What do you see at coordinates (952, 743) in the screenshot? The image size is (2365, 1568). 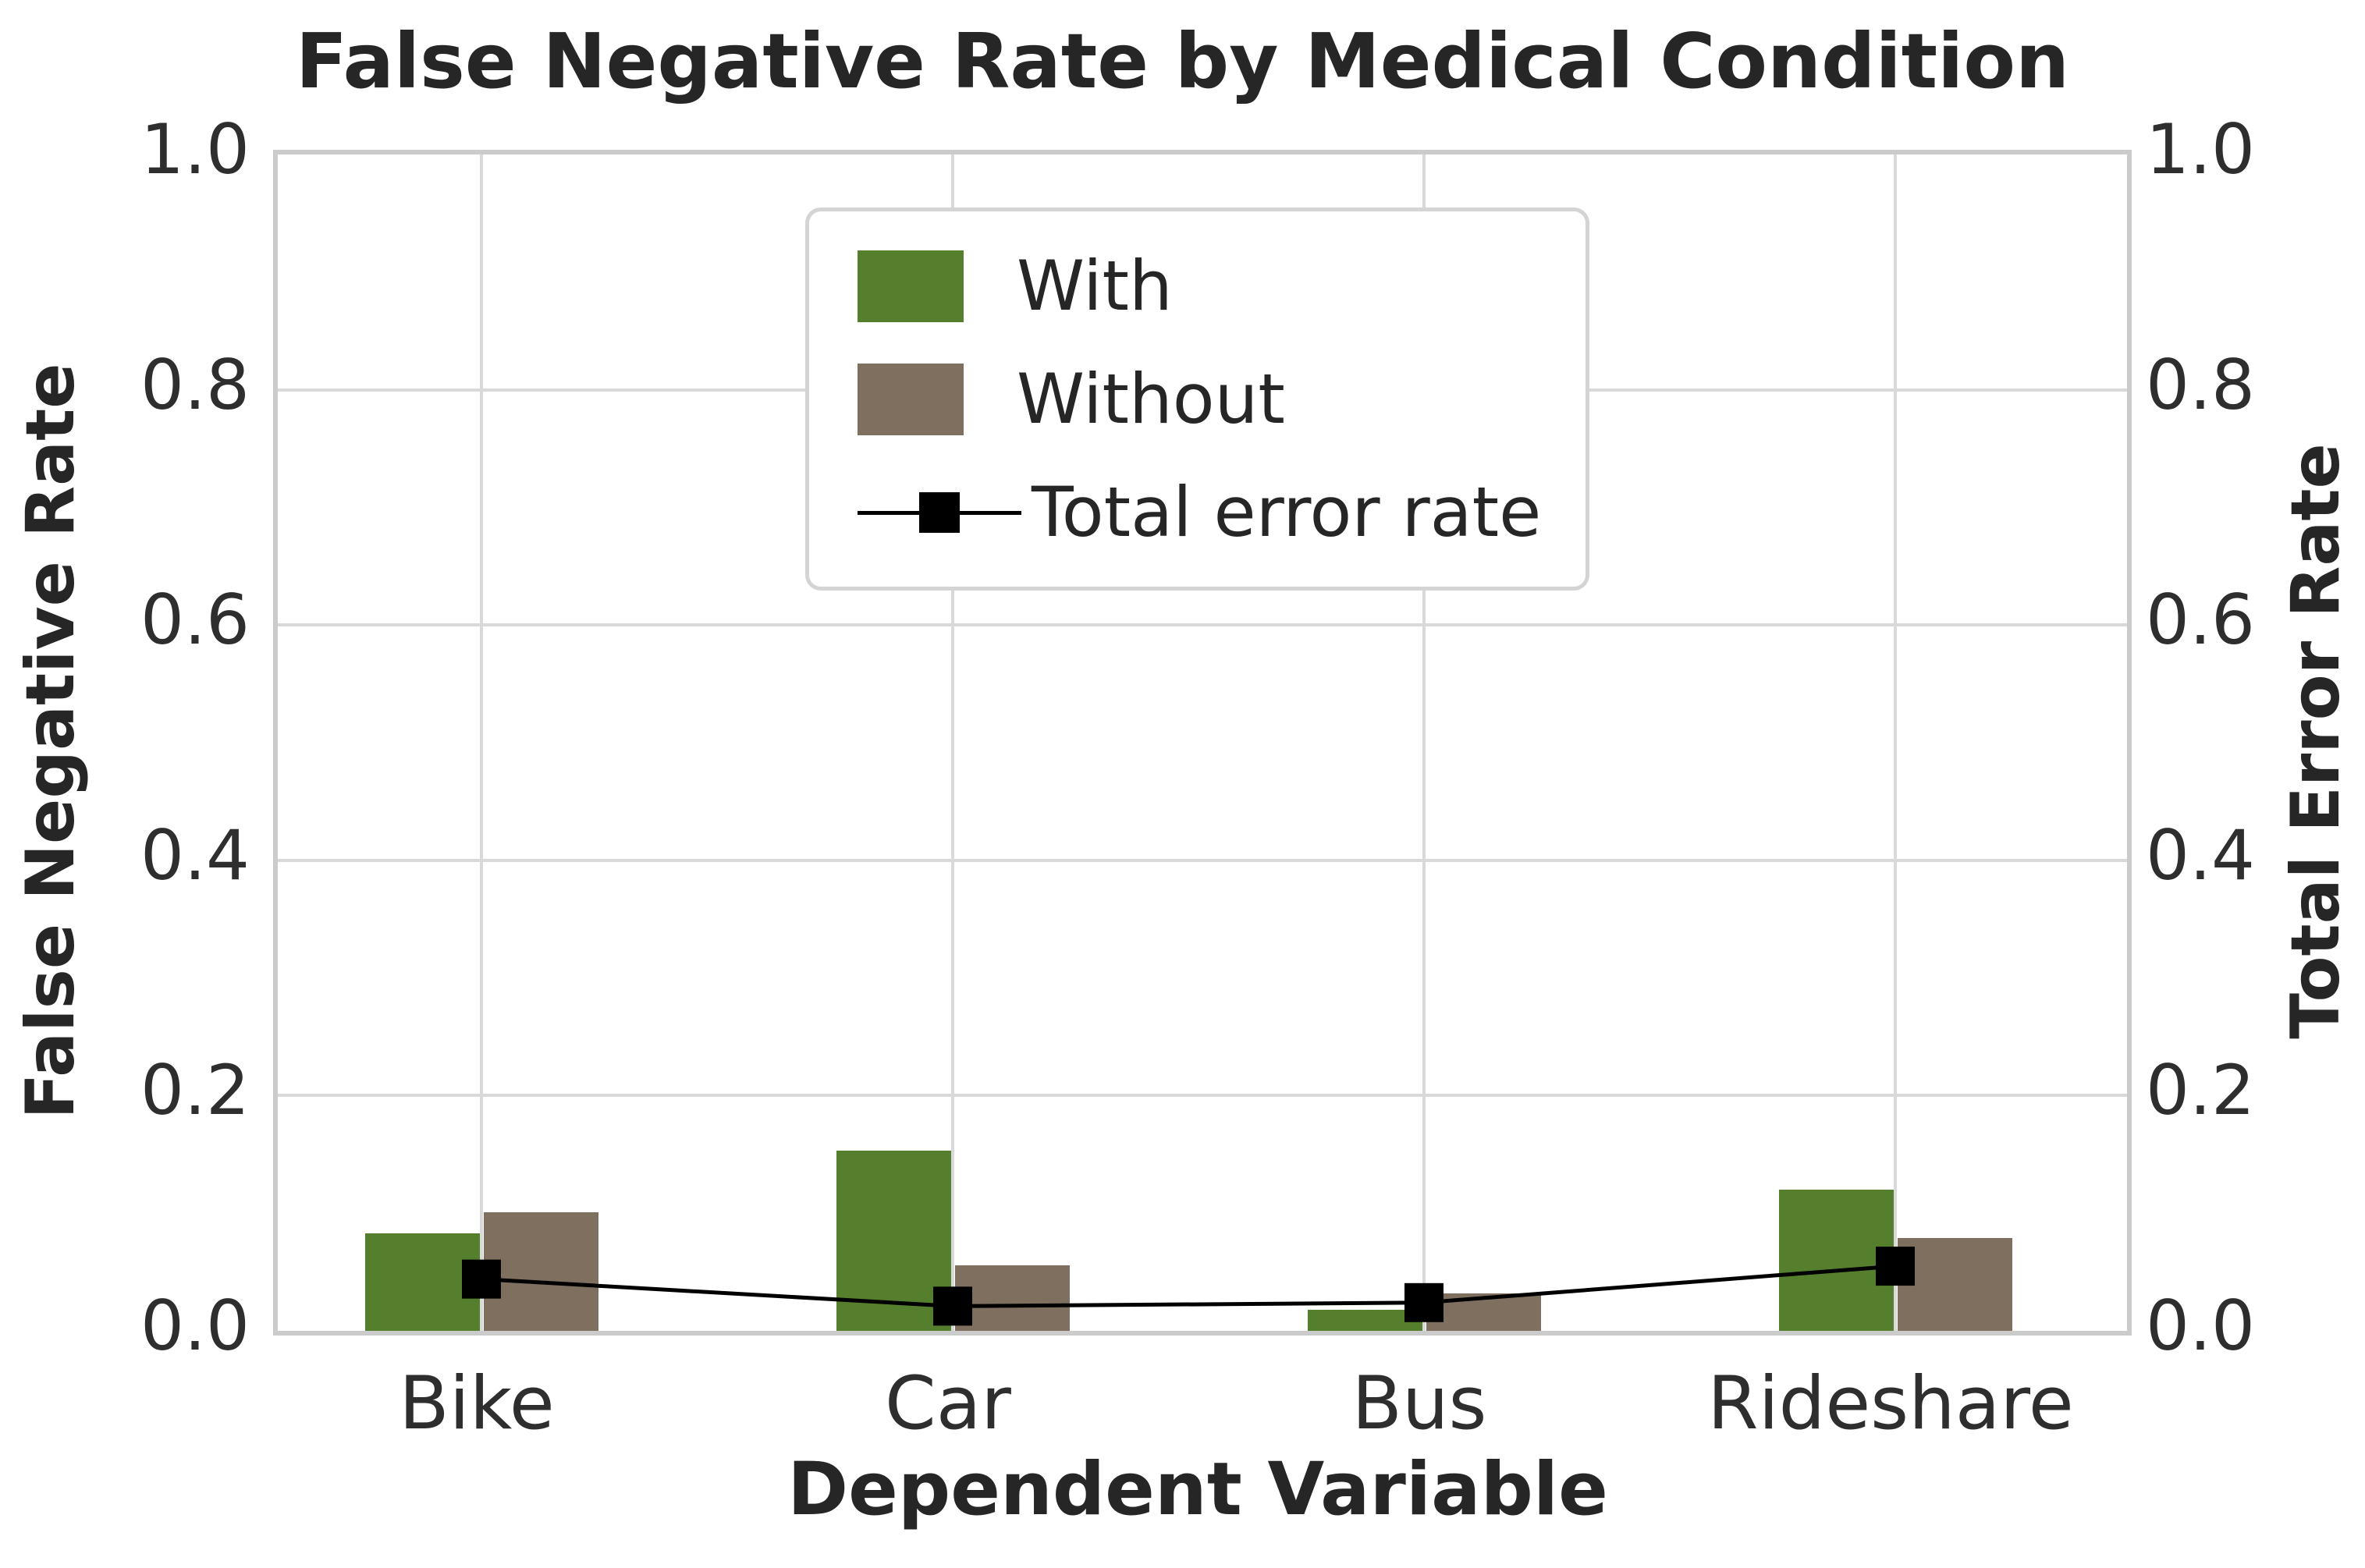 I see `v-gridline-car` at bounding box center [952, 743].